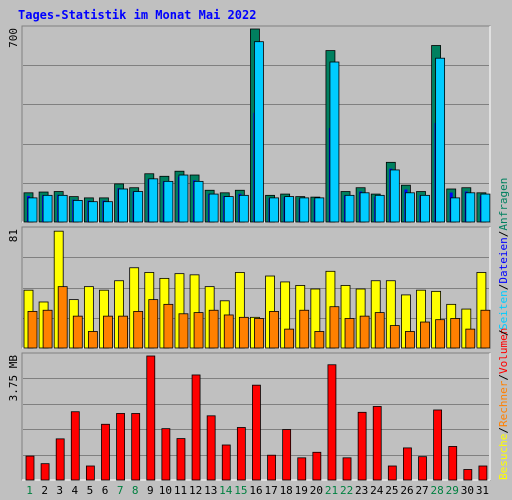 The image size is (512, 500). I want to click on x-tick-label-day-26: 26, so click(406, 490).